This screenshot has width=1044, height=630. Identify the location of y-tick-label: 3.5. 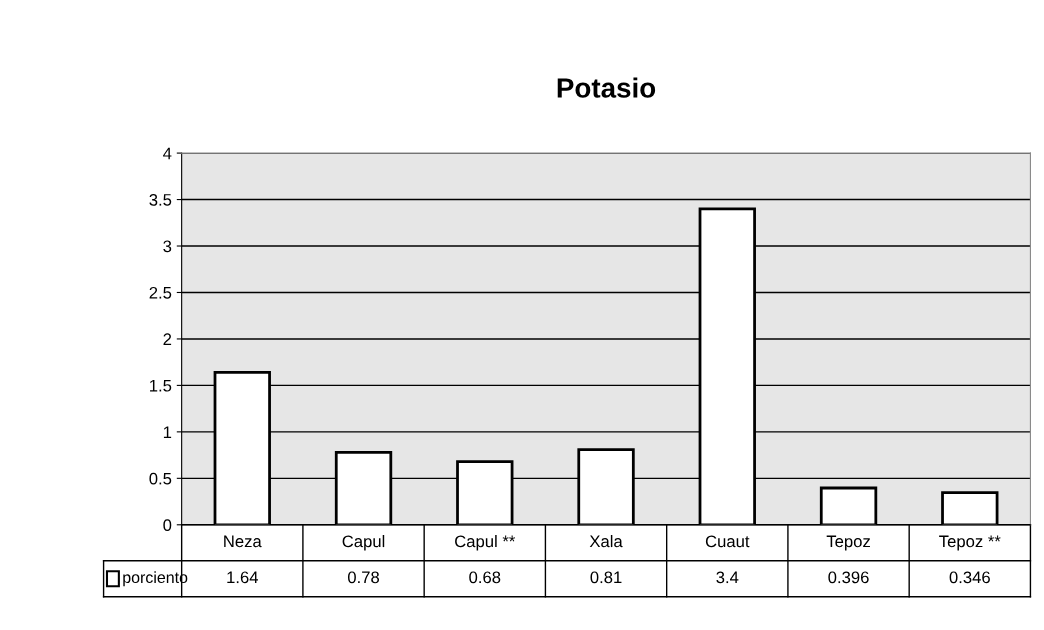
(160, 199).